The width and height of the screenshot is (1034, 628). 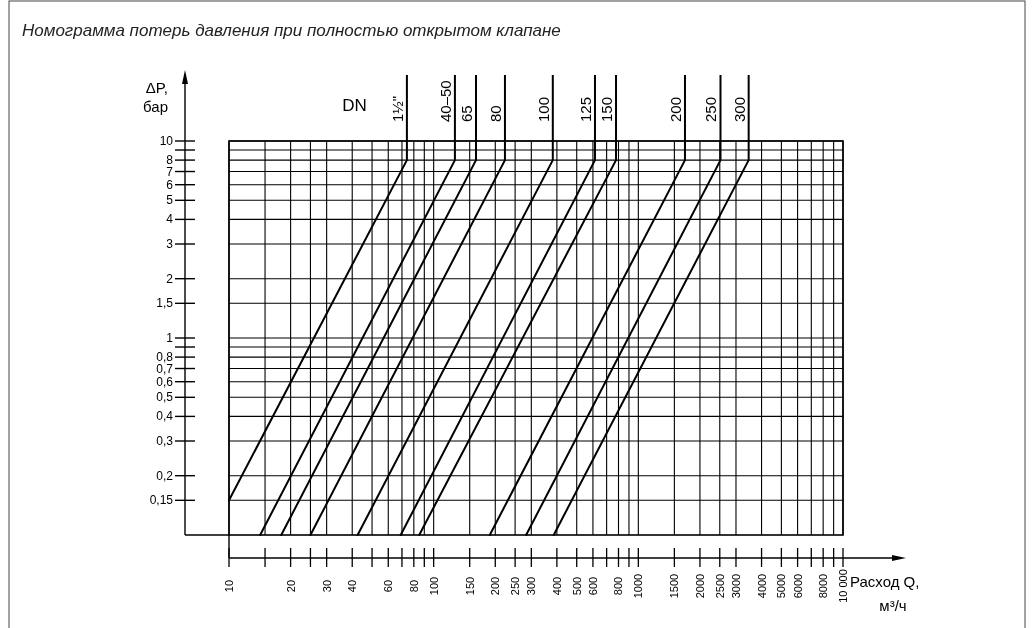 I want to click on x-tick-label: 200, so click(x=495, y=586).